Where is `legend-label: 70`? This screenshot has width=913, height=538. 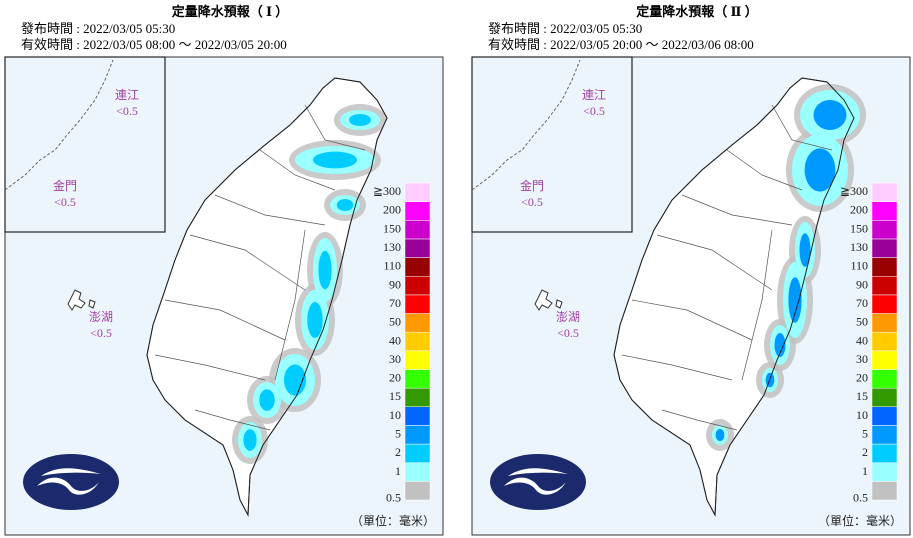
legend-label: 70 is located at coordinates (395, 303).